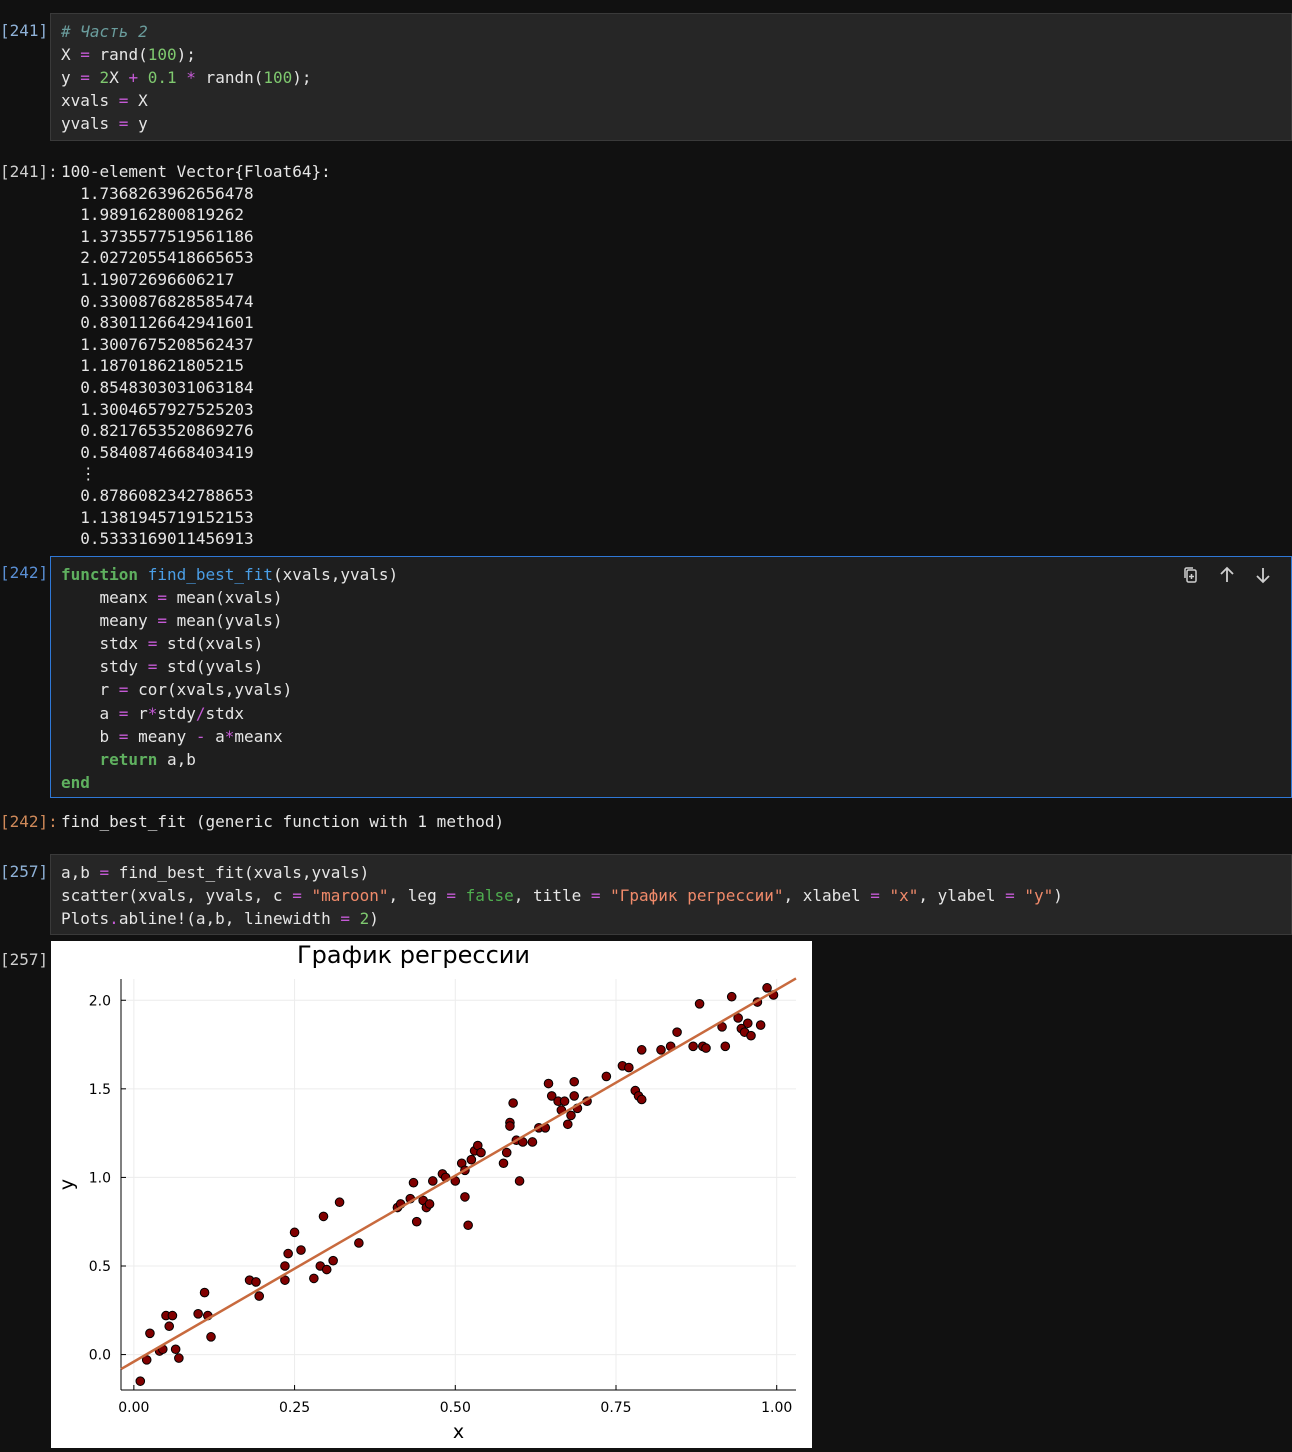 The width and height of the screenshot is (1292, 1452). What do you see at coordinates (29, 871) in the screenshot?
I see `cell-prompt-257: [257]:` at bounding box center [29, 871].